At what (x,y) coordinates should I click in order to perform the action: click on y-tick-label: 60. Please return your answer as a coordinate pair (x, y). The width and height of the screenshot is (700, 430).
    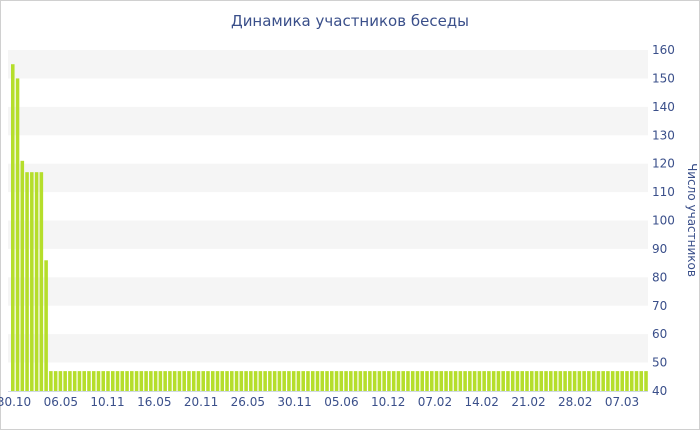
    Looking at the image, I should click on (659, 334).